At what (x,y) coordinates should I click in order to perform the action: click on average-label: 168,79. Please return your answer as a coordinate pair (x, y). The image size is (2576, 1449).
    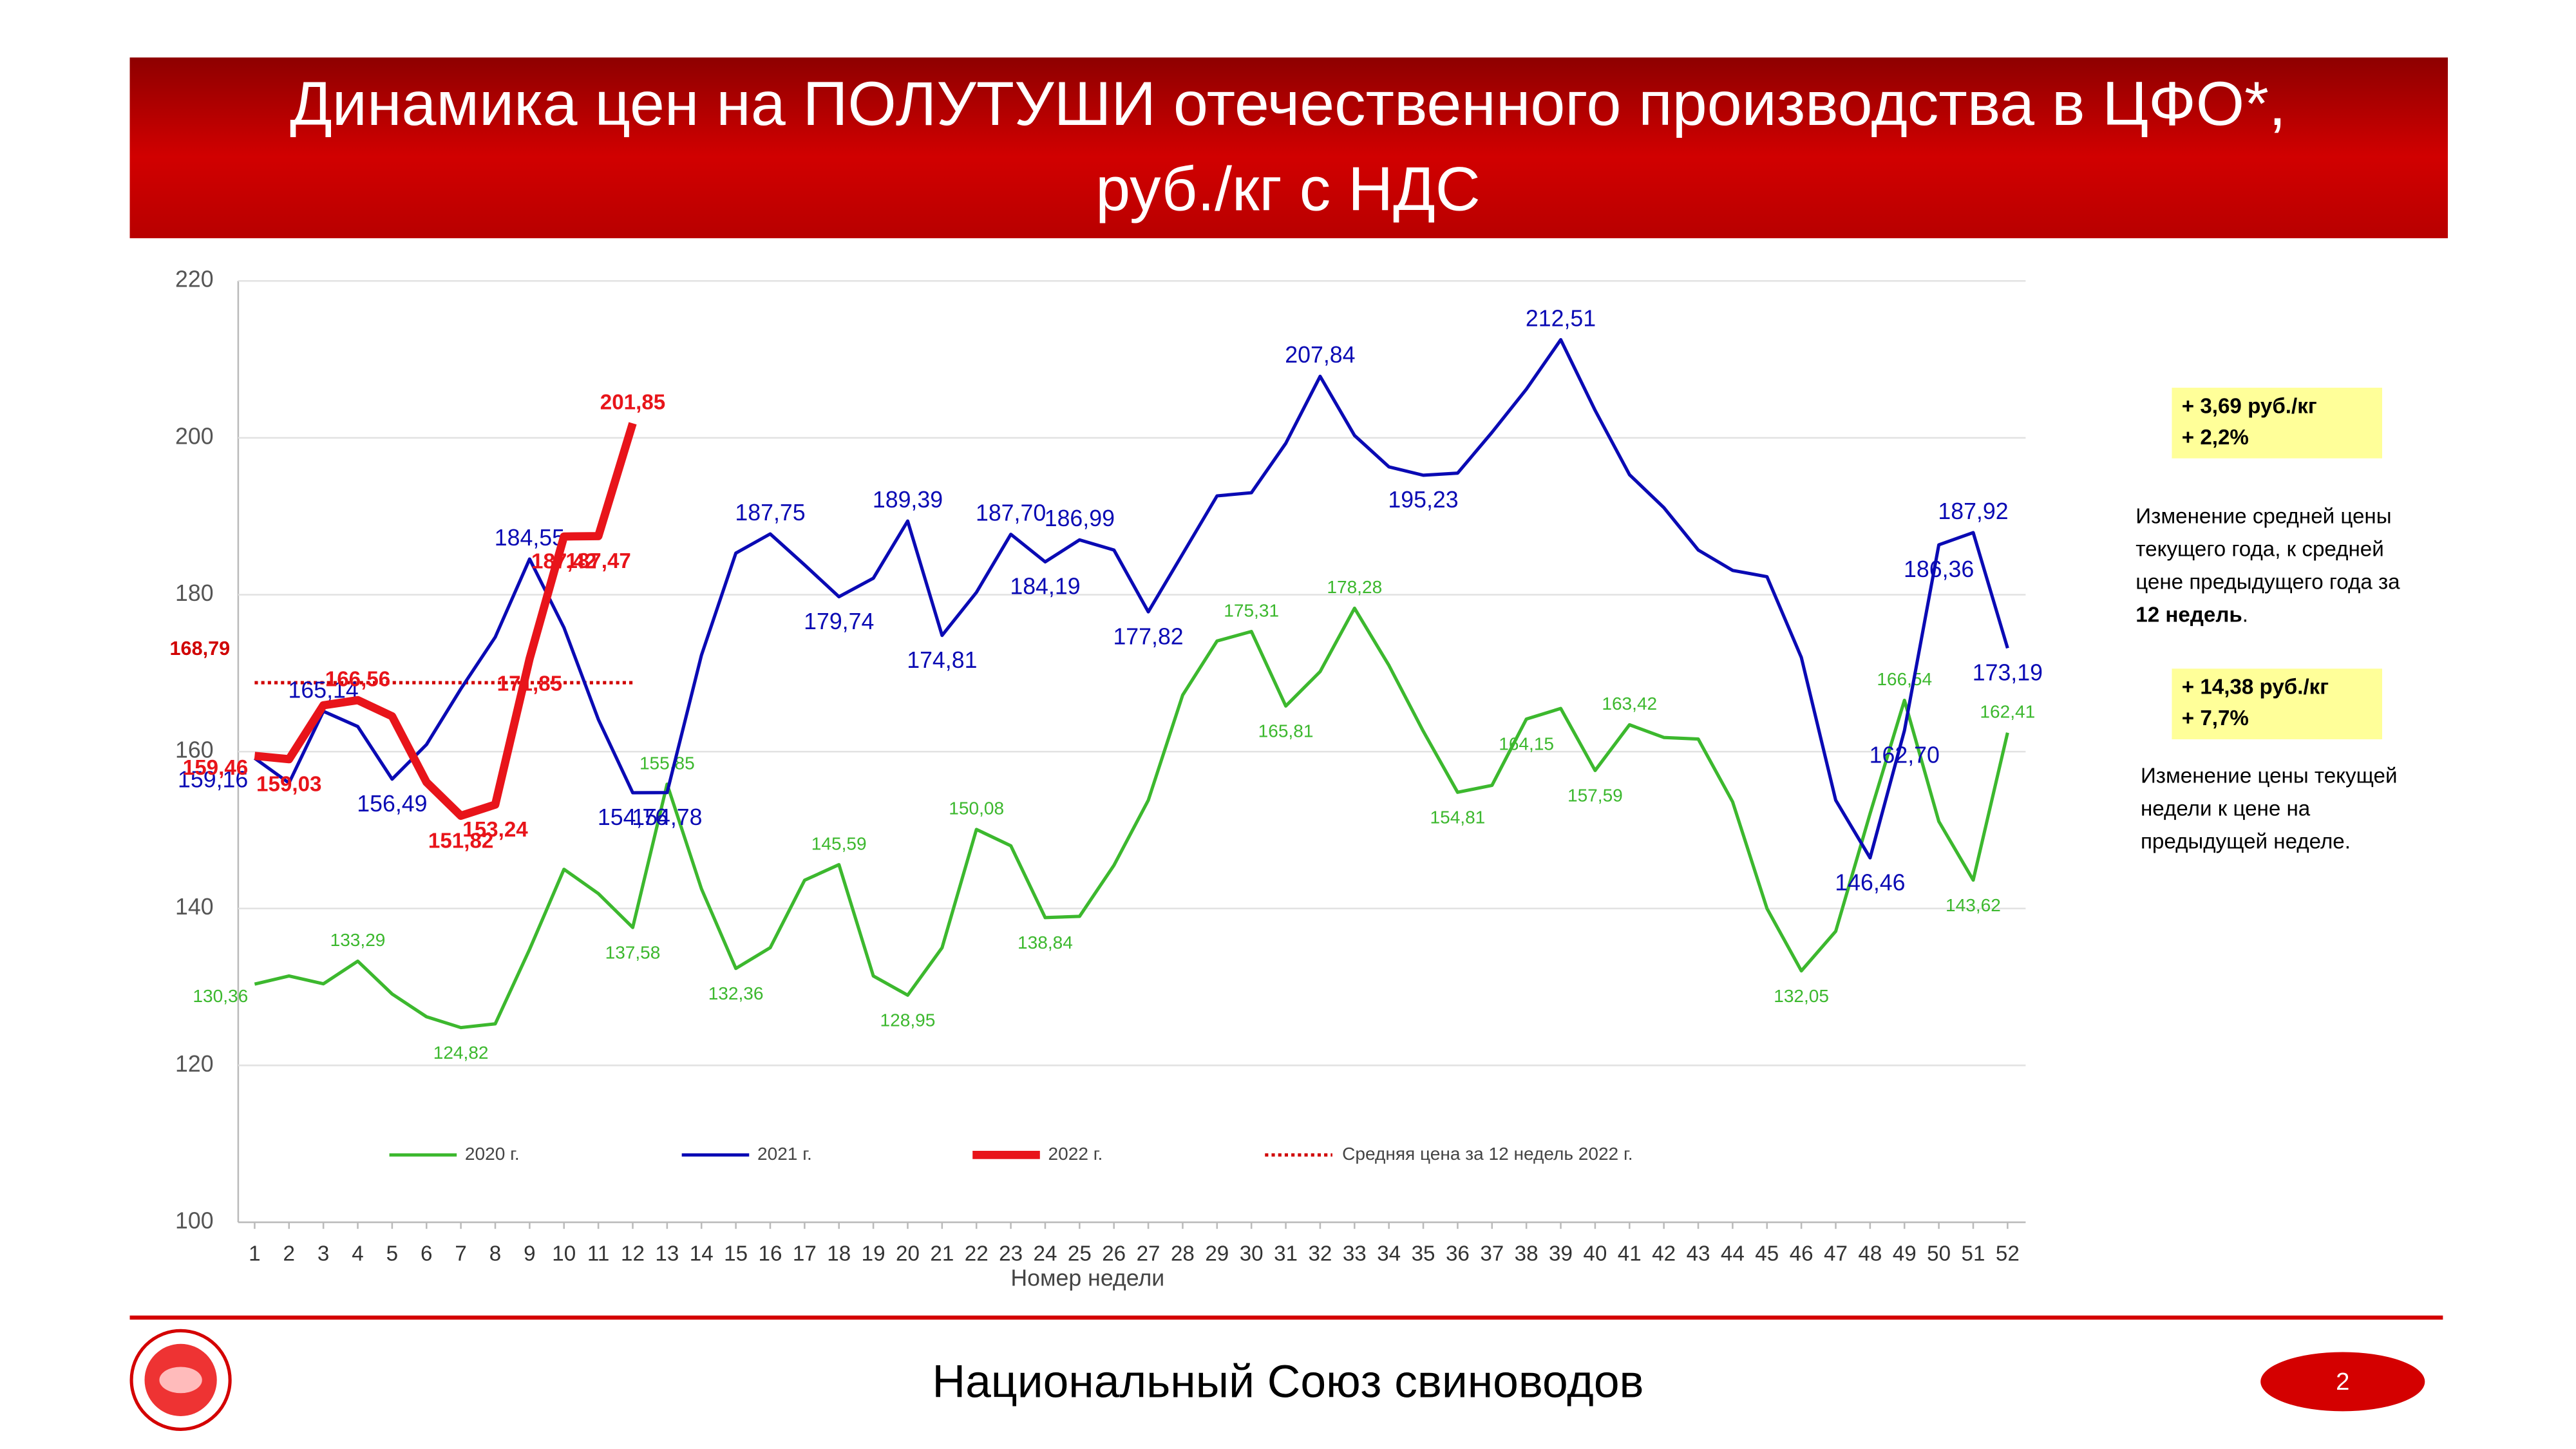
    Looking at the image, I should click on (200, 649).